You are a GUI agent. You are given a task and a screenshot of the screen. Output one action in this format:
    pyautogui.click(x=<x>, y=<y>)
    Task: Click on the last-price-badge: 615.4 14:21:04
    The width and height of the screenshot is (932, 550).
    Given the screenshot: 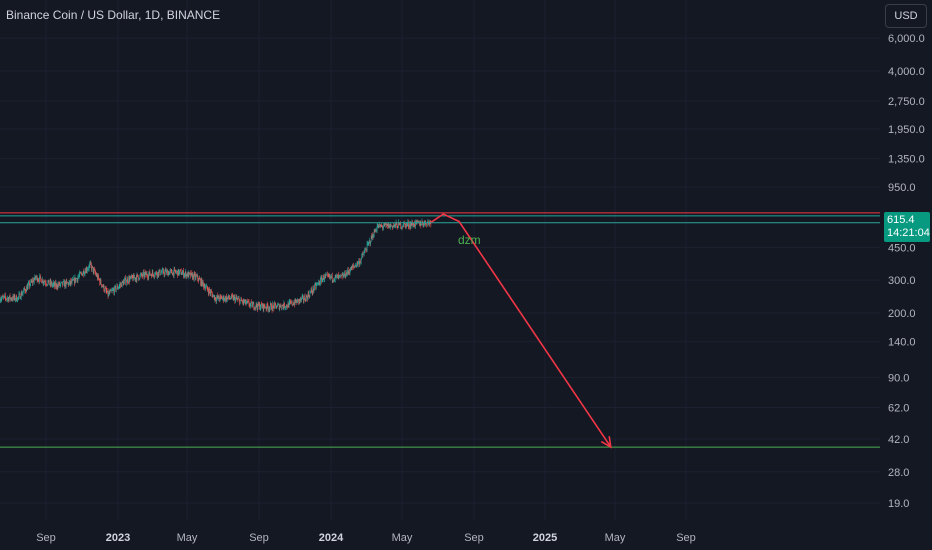 What is the action you would take?
    pyautogui.click(x=907, y=227)
    